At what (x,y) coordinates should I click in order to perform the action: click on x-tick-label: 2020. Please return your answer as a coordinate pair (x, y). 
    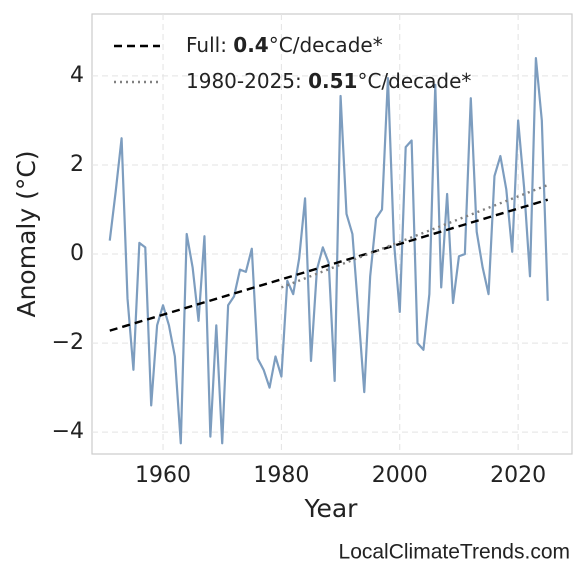
    Looking at the image, I should click on (518, 475).